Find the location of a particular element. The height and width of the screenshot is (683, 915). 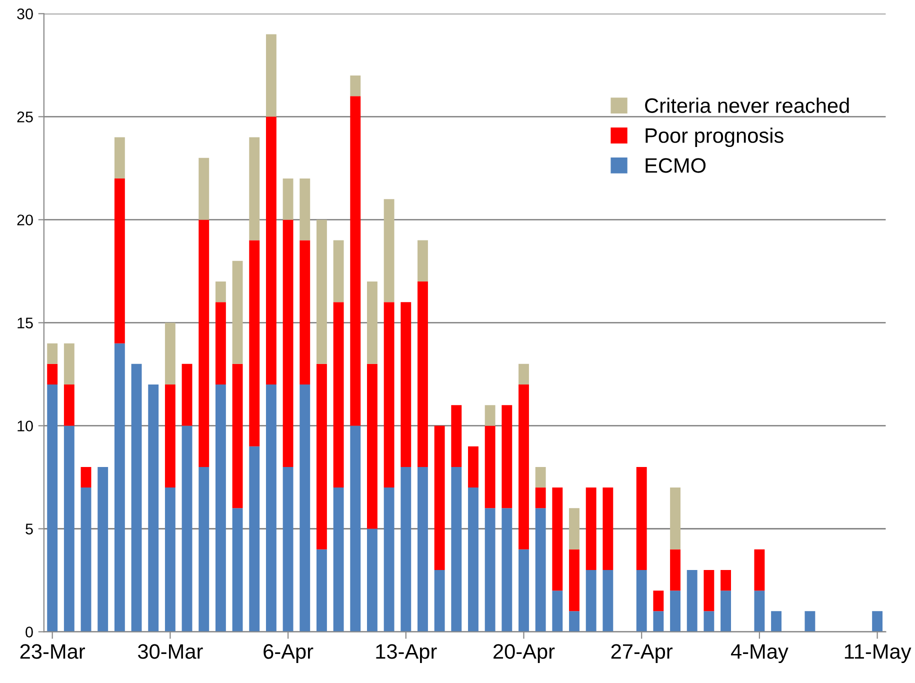

y-tick-label: 0 is located at coordinates (29, 632).